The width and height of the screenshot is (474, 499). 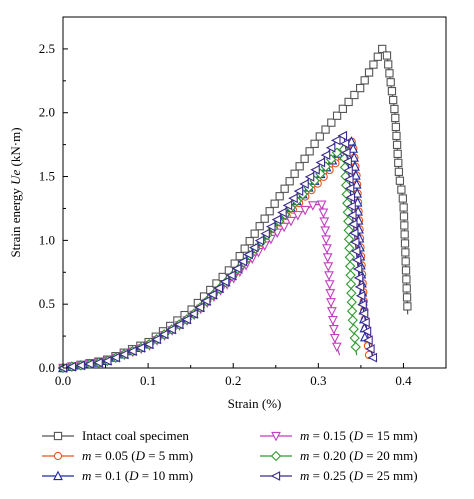 What do you see at coordinates (117, 455) in the screenshot?
I see `legend-item-1: m = 0.05 (D = 5 mm)` at bounding box center [117, 455].